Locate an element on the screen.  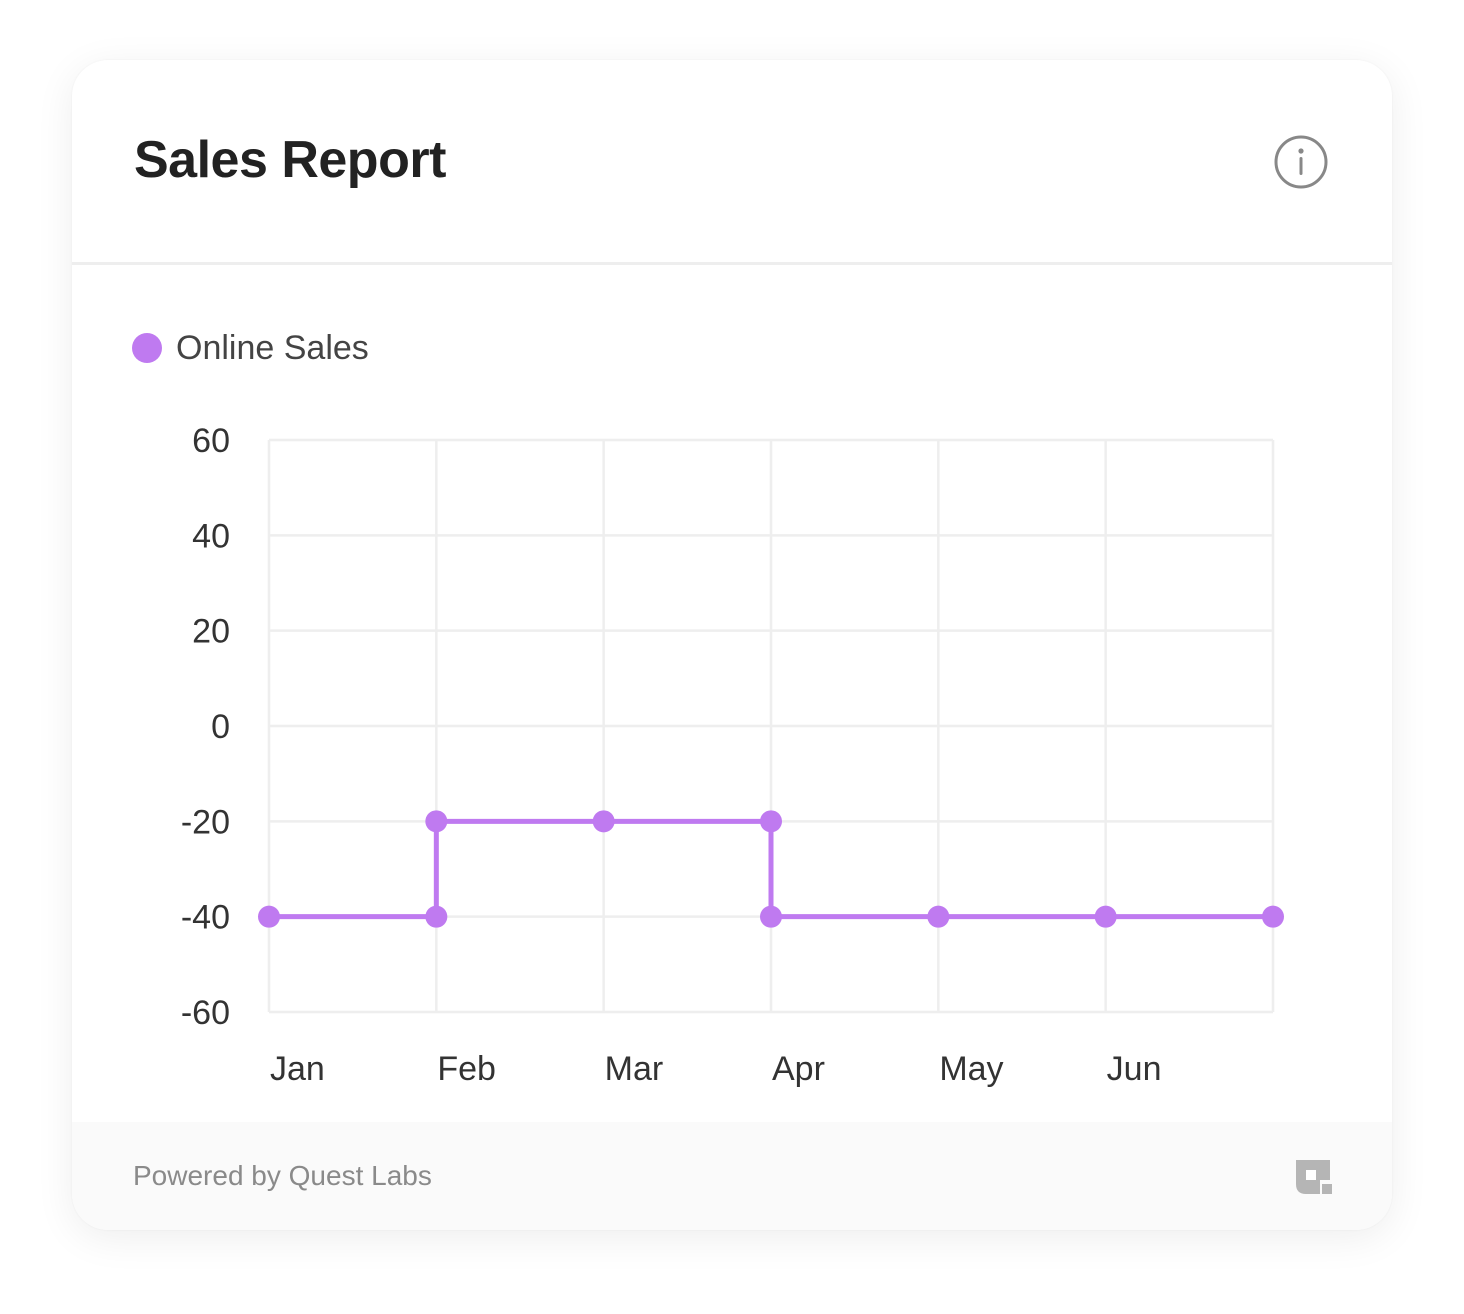
y-tick-label: 0 is located at coordinates (220, 727).